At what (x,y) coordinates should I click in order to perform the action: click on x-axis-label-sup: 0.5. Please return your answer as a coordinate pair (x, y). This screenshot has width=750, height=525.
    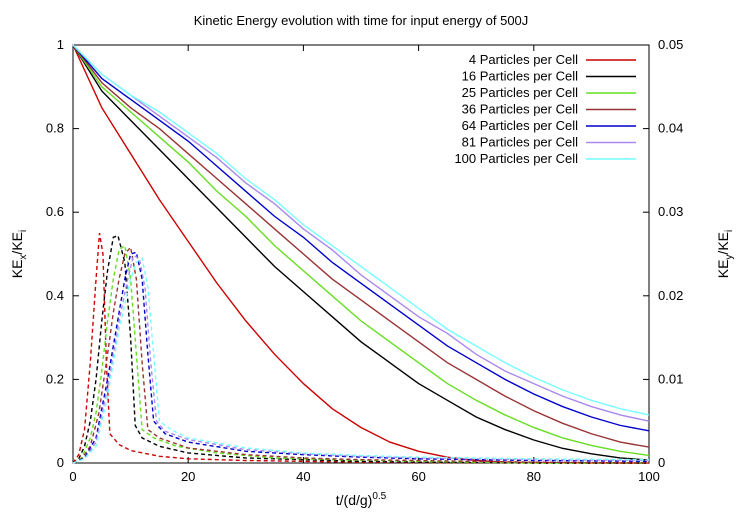
    Looking at the image, I should click on (379, 496).